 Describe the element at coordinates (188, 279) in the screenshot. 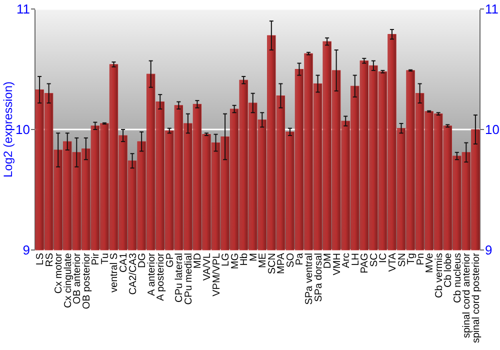

I see `x-tick-label: CPu medial` at that location.